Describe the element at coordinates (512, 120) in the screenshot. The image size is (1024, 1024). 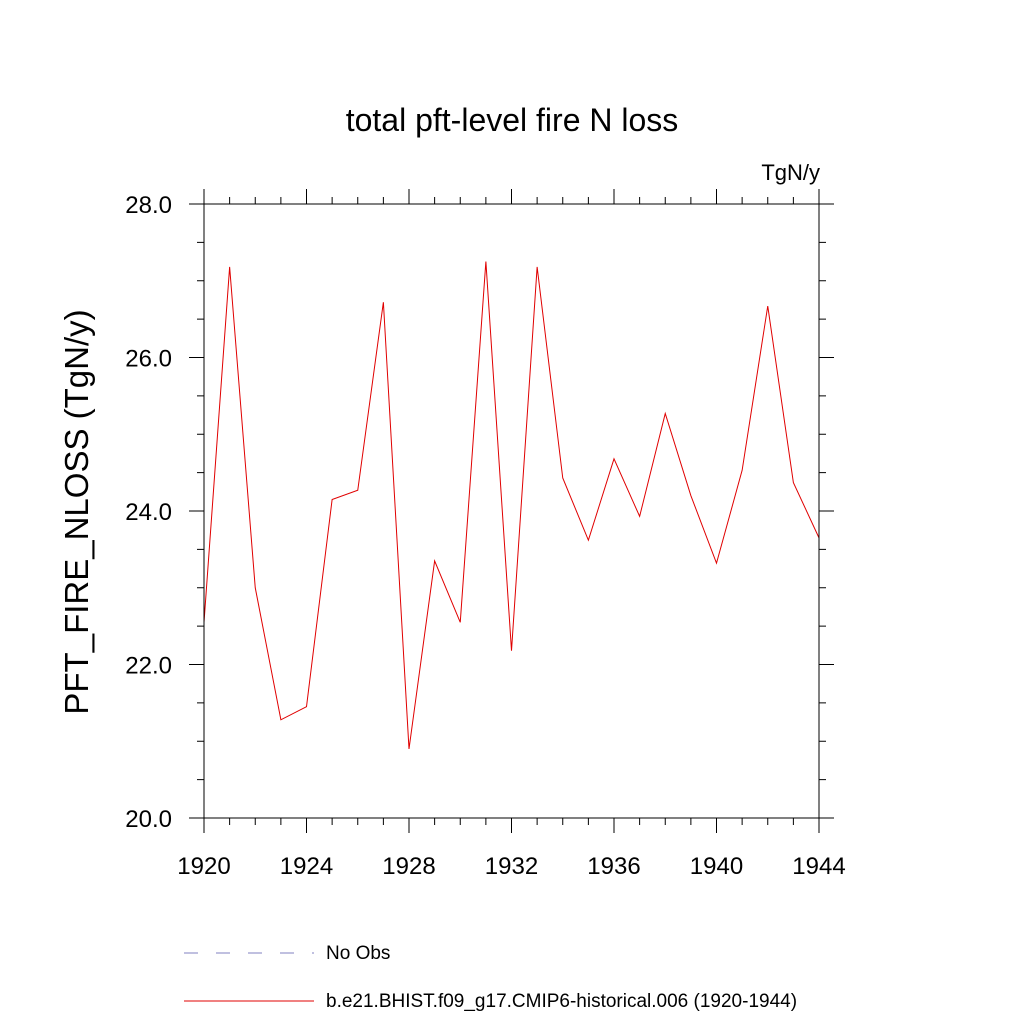
I see `chart-title: total pft-level fire N loss` at that location.